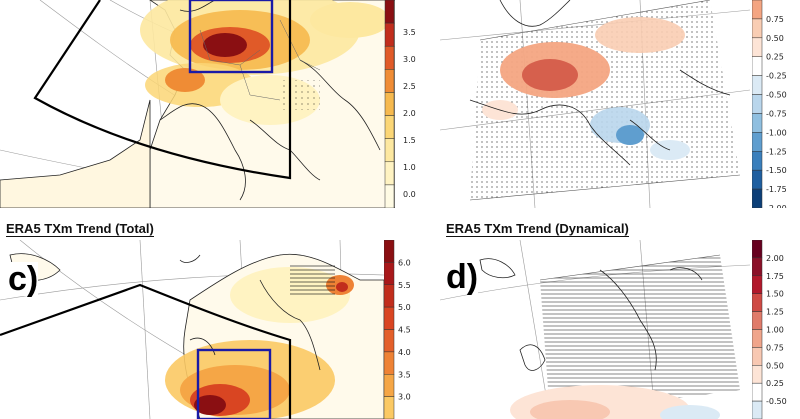 The width and height of the screenshot is (800, 419). What do you see at coordinates (776, 170) in the screenshot?
I see `colorbar-tick-label: -1.50` at bounding box center [776, 170].